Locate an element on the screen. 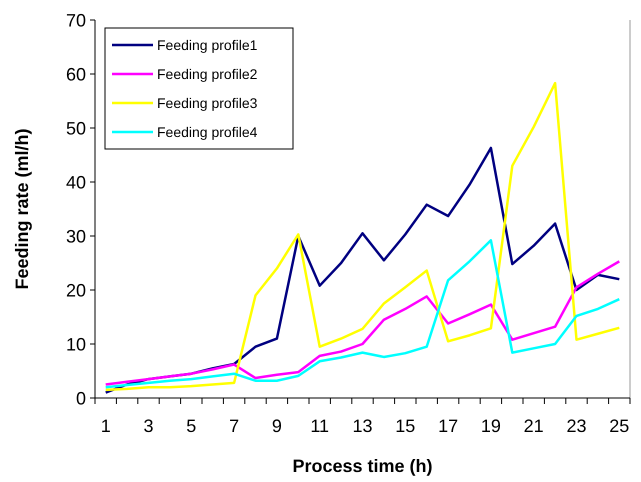 The width and height of the screenshot is (641, 482). x-tick-label: 23 is located at coordinates (576, 426).